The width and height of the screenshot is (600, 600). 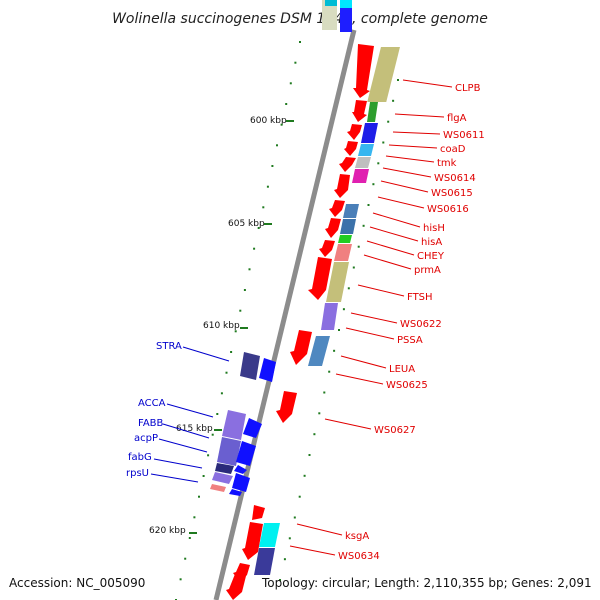 What do you see at coordinates (360, 176) in the screenshot?
I see `feature-box-ws0614` at bounding box center [360, 176].